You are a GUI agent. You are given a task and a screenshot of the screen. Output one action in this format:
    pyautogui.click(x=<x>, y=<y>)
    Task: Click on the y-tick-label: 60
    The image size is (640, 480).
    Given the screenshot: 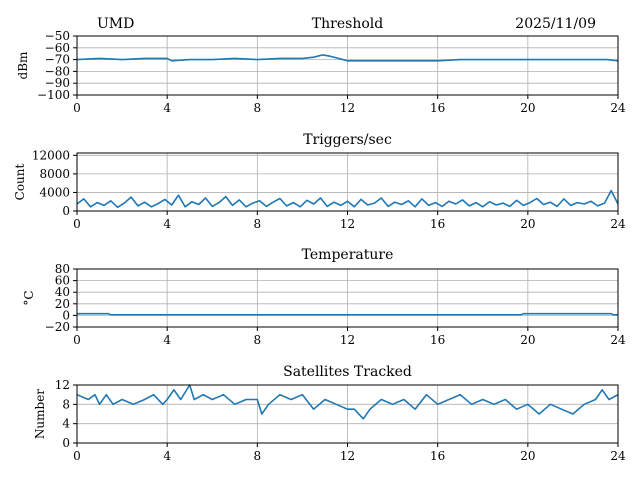 What is the action you would take?
    pyautogui.click(x=62, y=281)
    